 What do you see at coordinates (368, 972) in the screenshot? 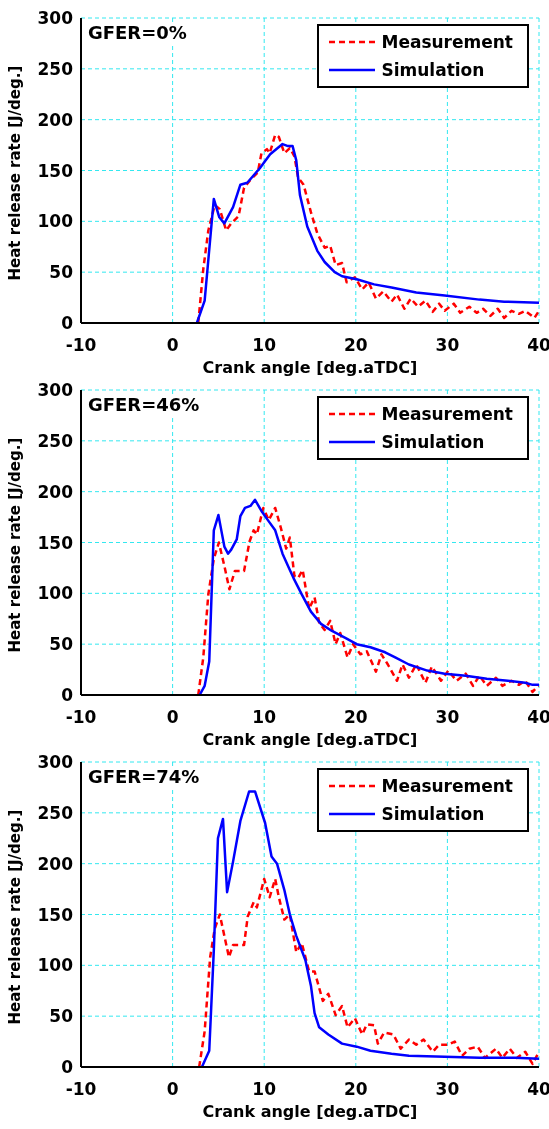
I see `line-series` at bounding box center [368, 972].